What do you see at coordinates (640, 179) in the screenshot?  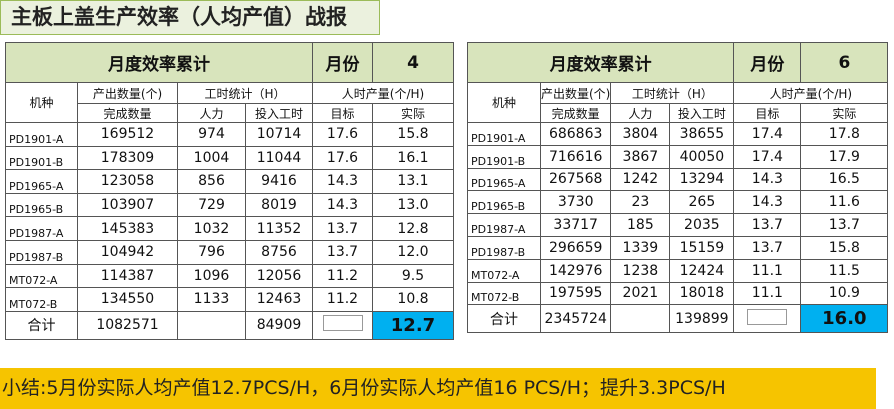 I see `data-cell: 1242` at bounding box center [640, 179].